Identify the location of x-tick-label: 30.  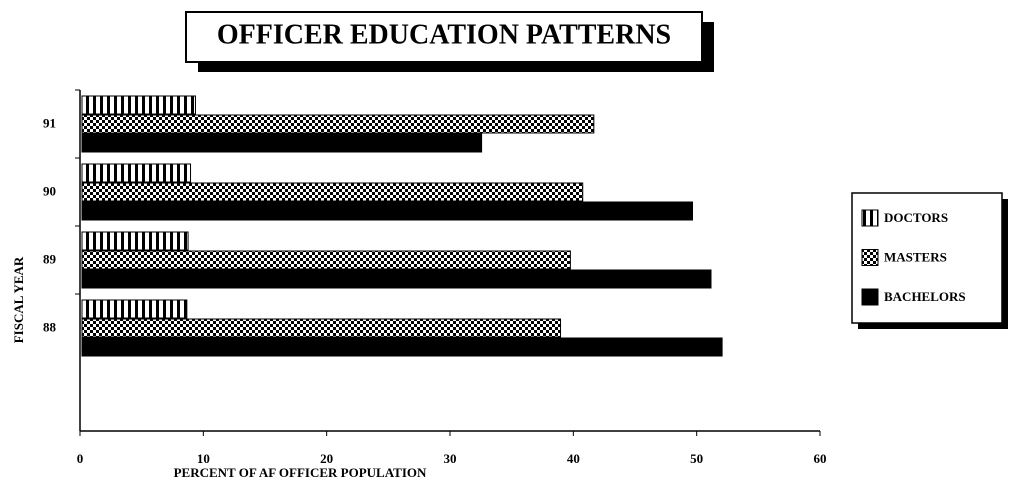
(450, 458).